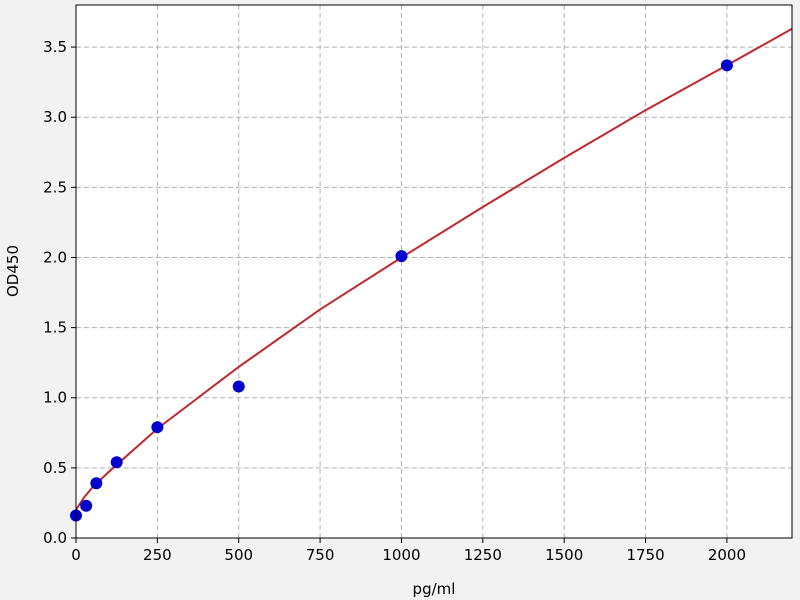 This screenshot has height=600, width=800. Describe the element at coordinates (483, 555) in the screenshot. I see `x-tick-label: 1250` at that location.